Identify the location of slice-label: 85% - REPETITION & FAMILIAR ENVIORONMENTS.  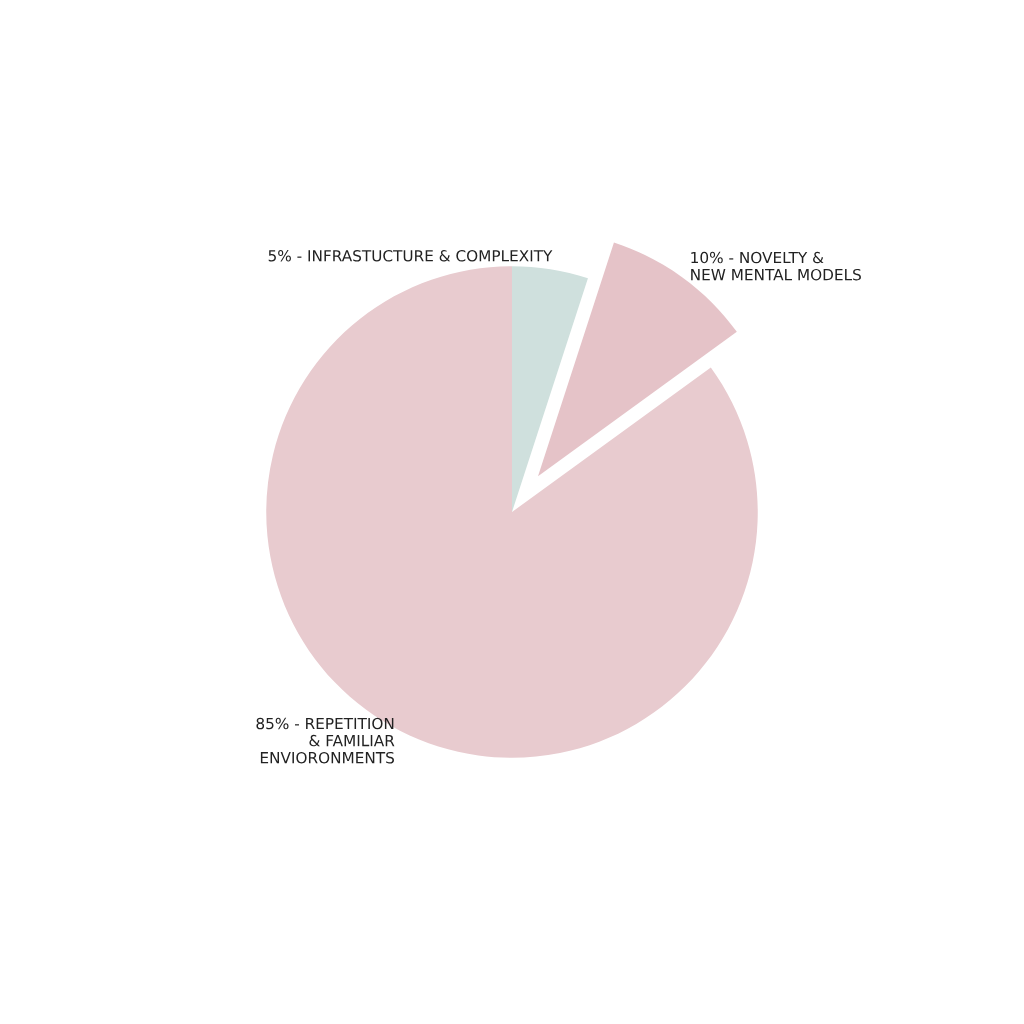
(325, 740).